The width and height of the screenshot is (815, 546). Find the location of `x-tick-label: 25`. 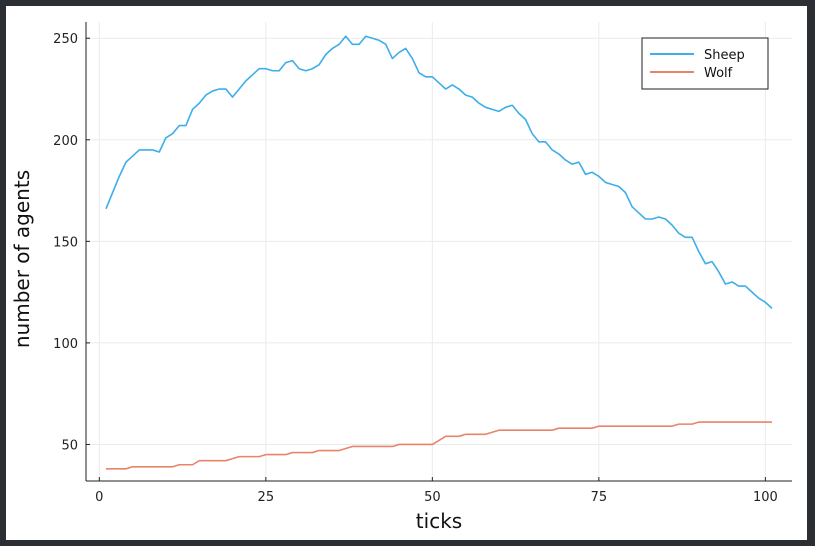

x-tick-label: 25 is located at coordinates (266, 497).